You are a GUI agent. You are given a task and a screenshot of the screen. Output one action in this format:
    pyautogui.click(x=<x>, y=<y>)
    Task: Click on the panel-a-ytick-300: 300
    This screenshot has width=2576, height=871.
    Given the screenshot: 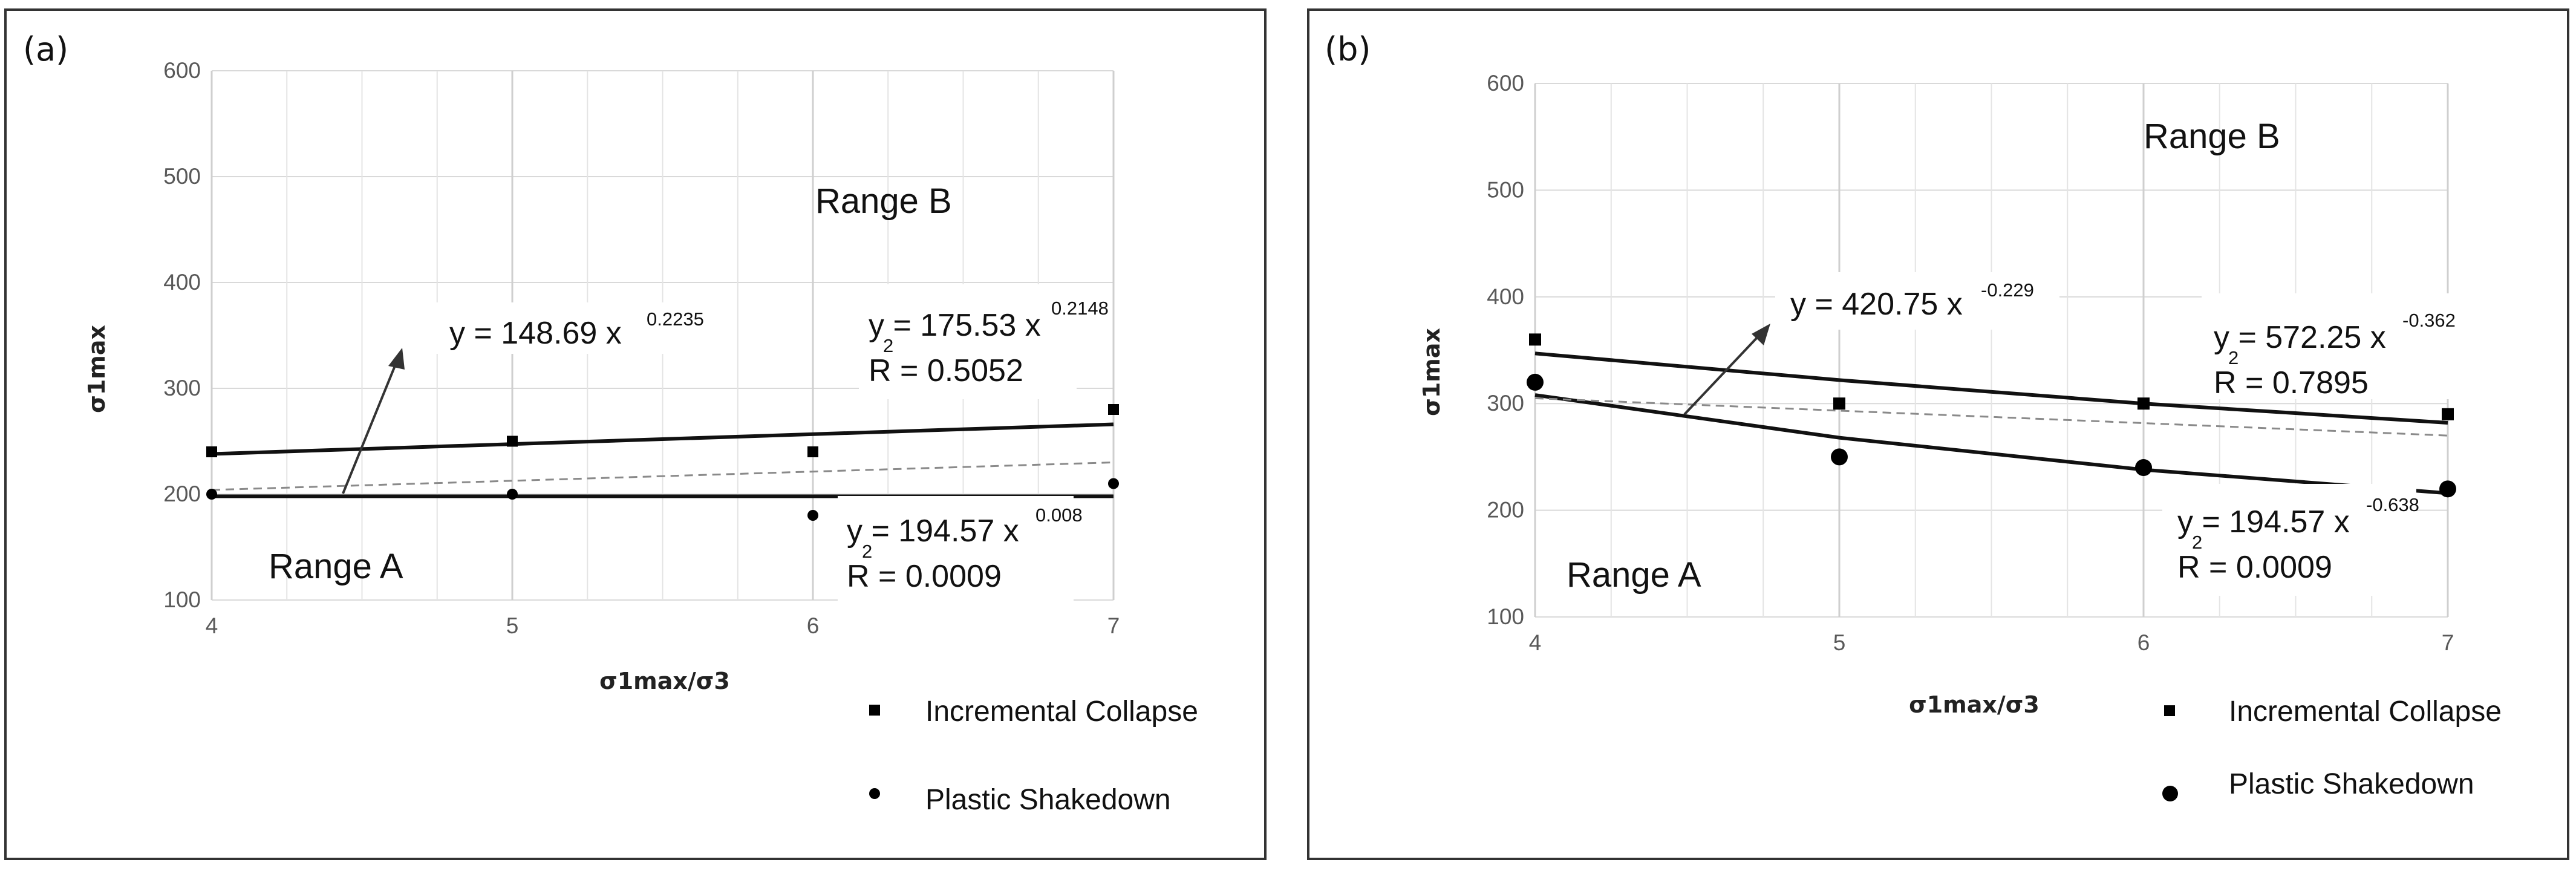 What is the action you would take?
    pyautogui.click(x=182, y=388)
    